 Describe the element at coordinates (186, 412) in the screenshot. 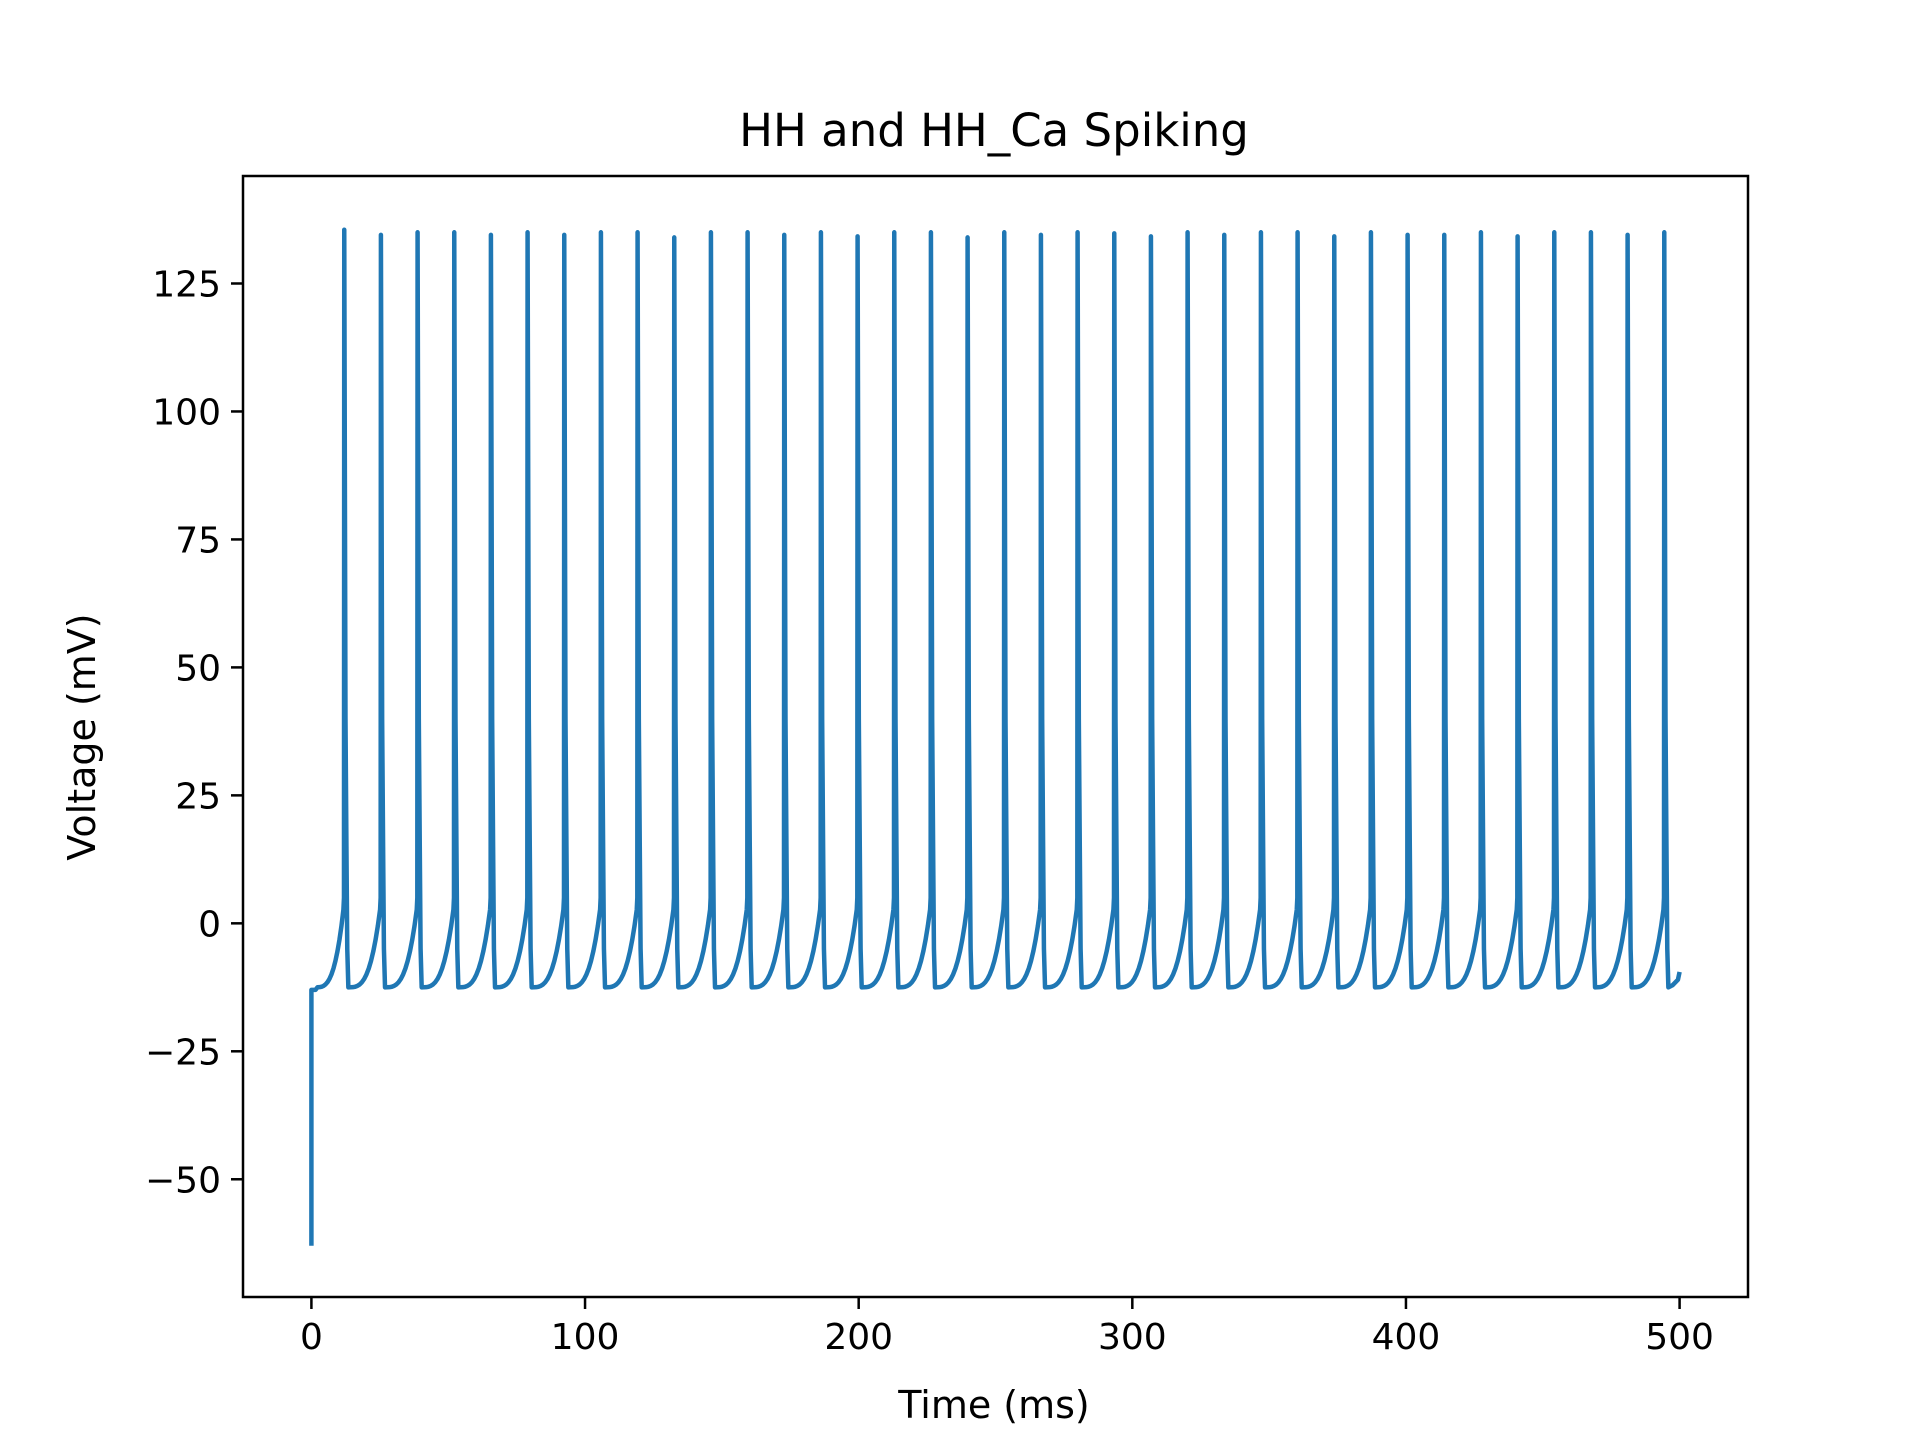

I see `y-tick-label: 100` at that location.